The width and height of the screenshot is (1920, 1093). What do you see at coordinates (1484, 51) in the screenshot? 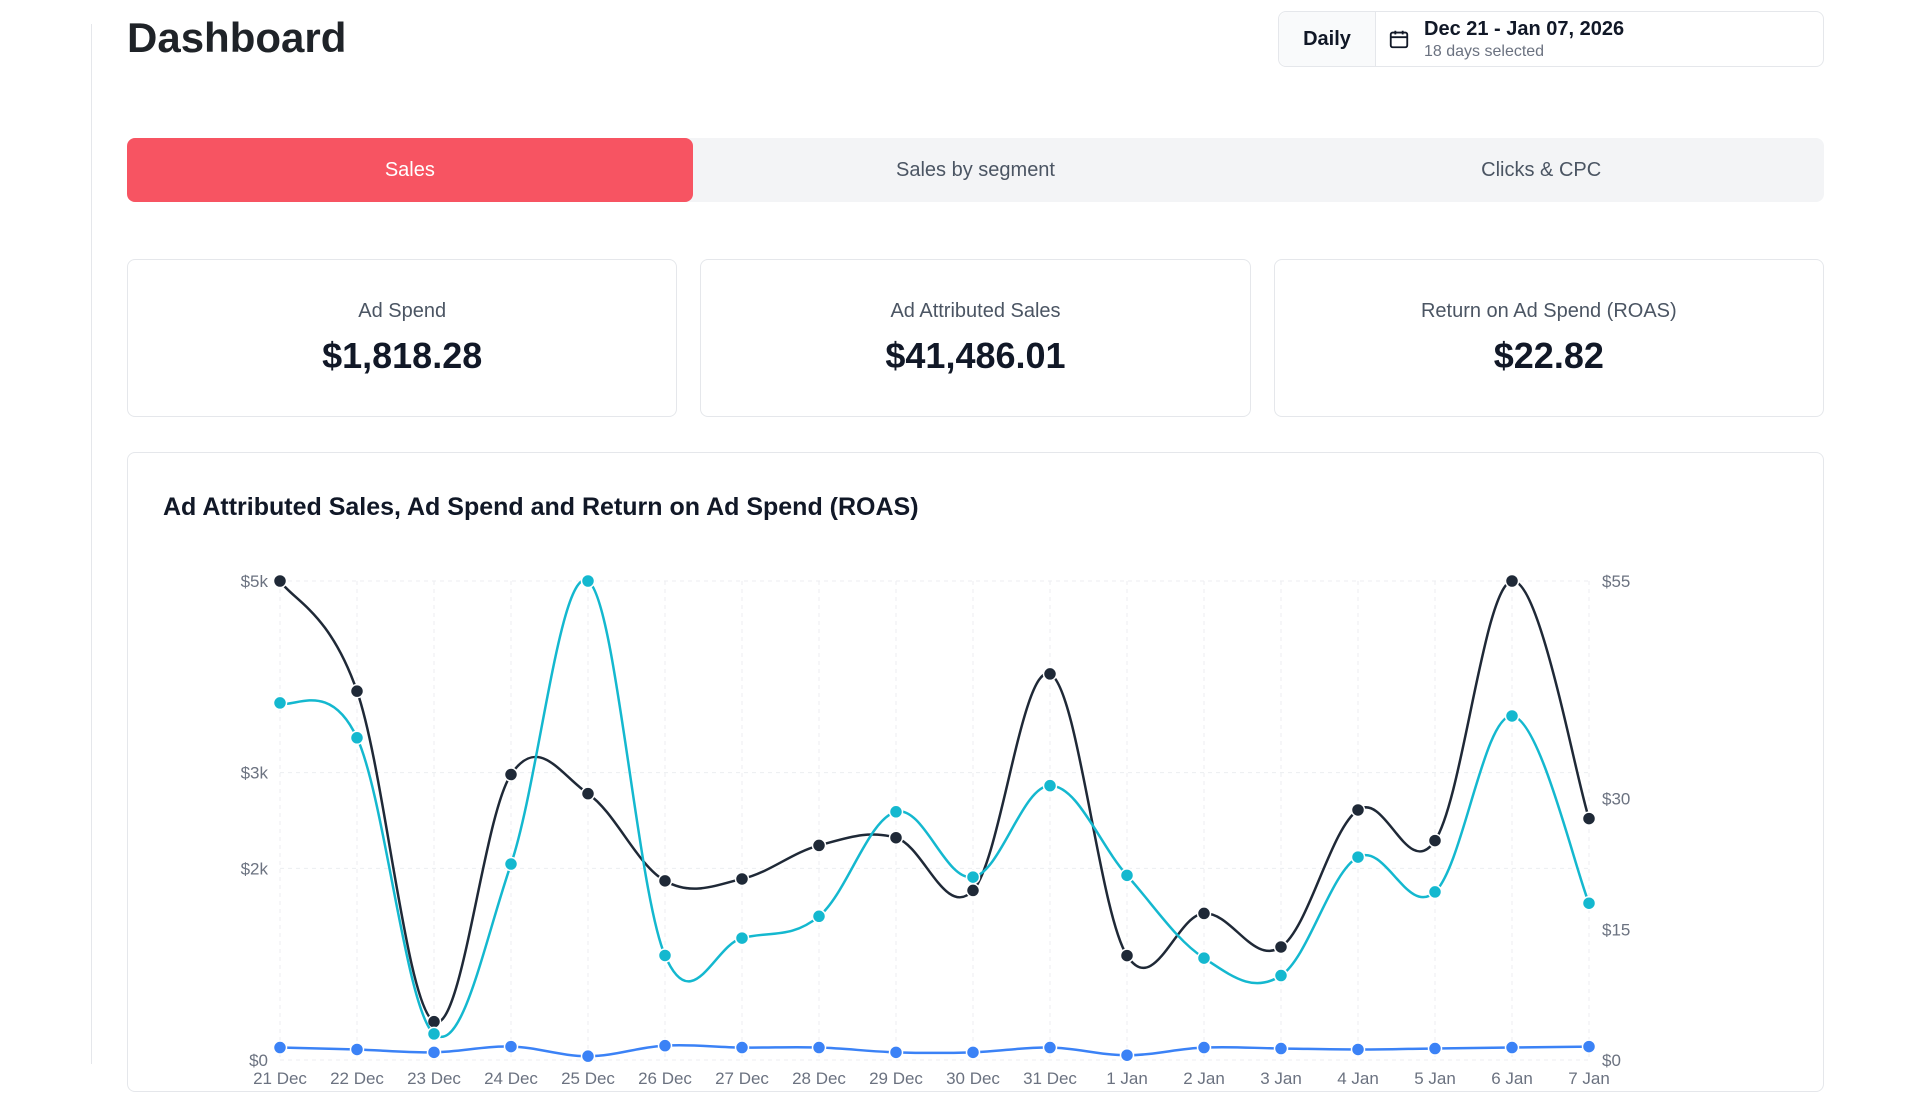
I see `days-selected-label: 18 days selected` at bounding box center [1484, 51].